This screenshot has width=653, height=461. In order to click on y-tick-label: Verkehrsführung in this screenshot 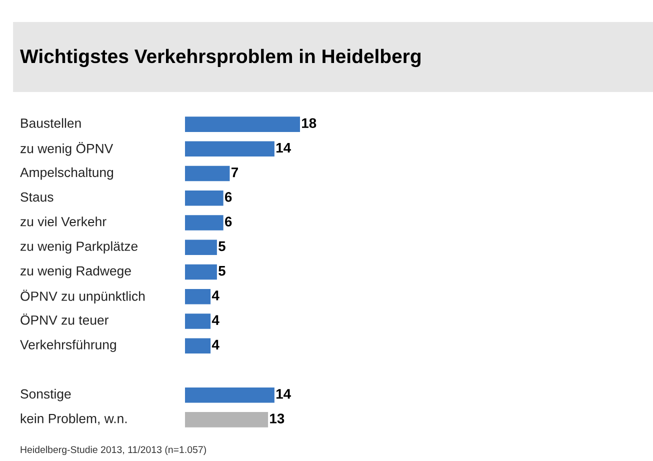, I will do `click(68, 346)`.